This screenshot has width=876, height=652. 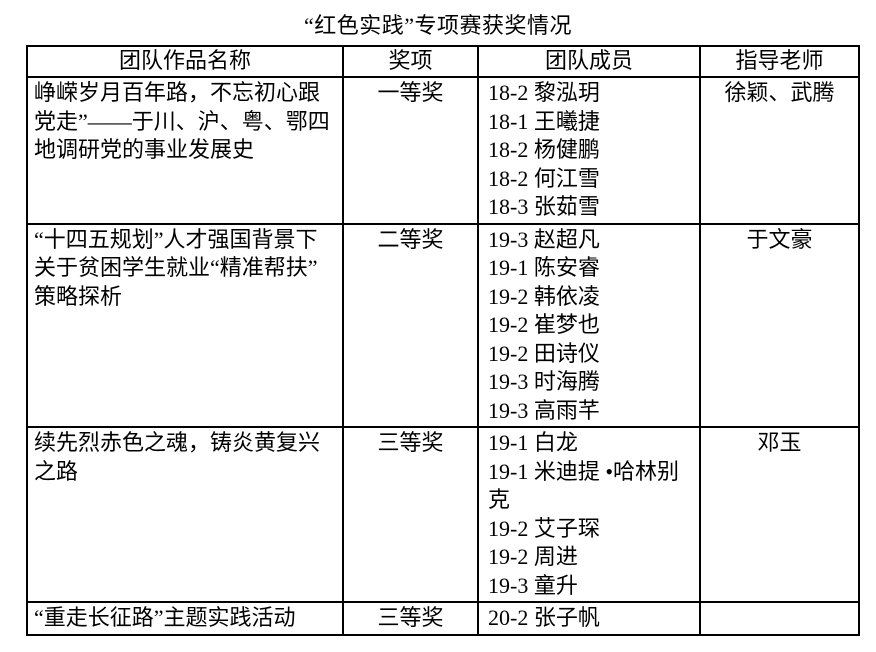 What do you see at coordinates (410, 61) in the screenshot?
I see `header-award: 奖项` at bounding box center [410, 61].